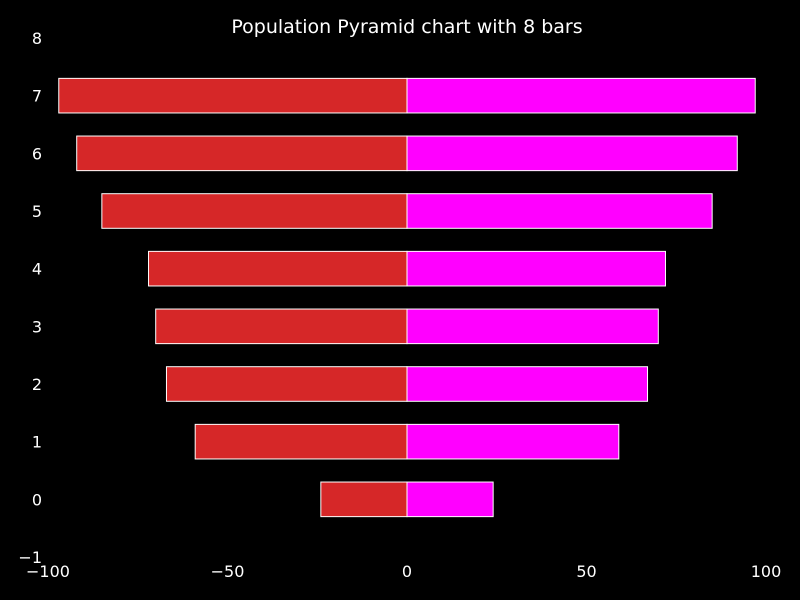 The width and height of the screenshot is (800, 600). I want to click on chart-title: Population Pyramid chart with 8 bars, so click(406, 27).